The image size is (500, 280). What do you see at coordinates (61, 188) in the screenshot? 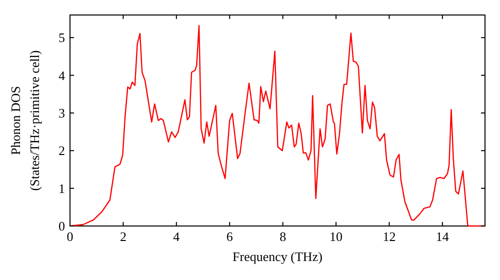
I see `y-tick-label: 1` at bounding box center [61, 188].